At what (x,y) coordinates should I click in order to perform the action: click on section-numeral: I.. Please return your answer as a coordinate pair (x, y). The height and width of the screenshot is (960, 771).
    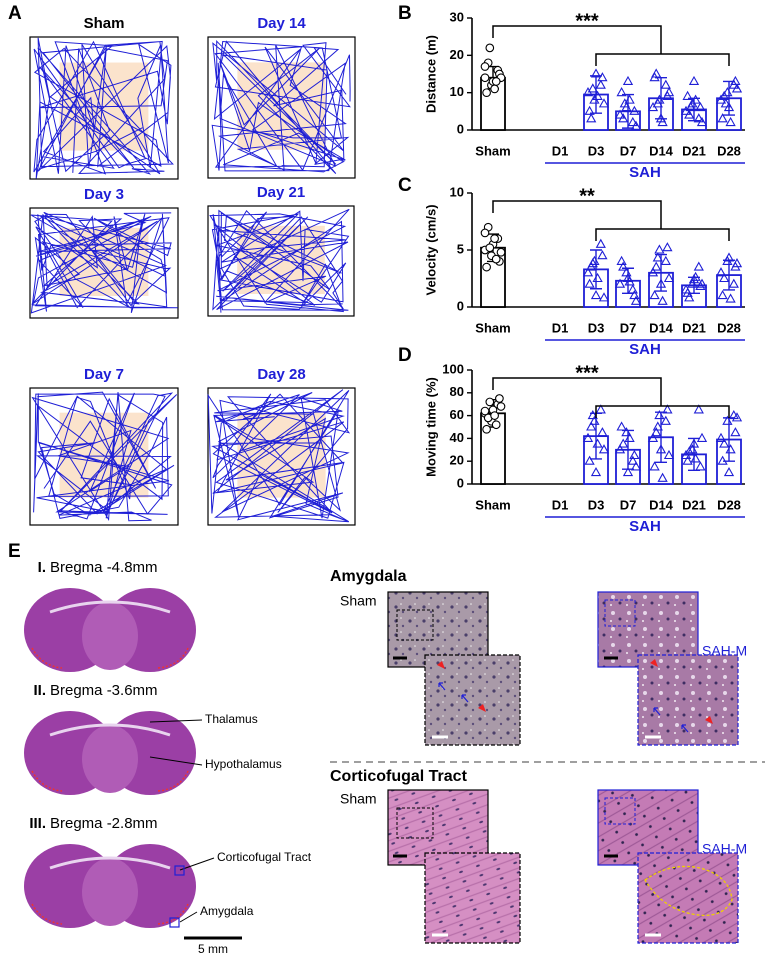
    Looking at the image, I should click on (42, 567).